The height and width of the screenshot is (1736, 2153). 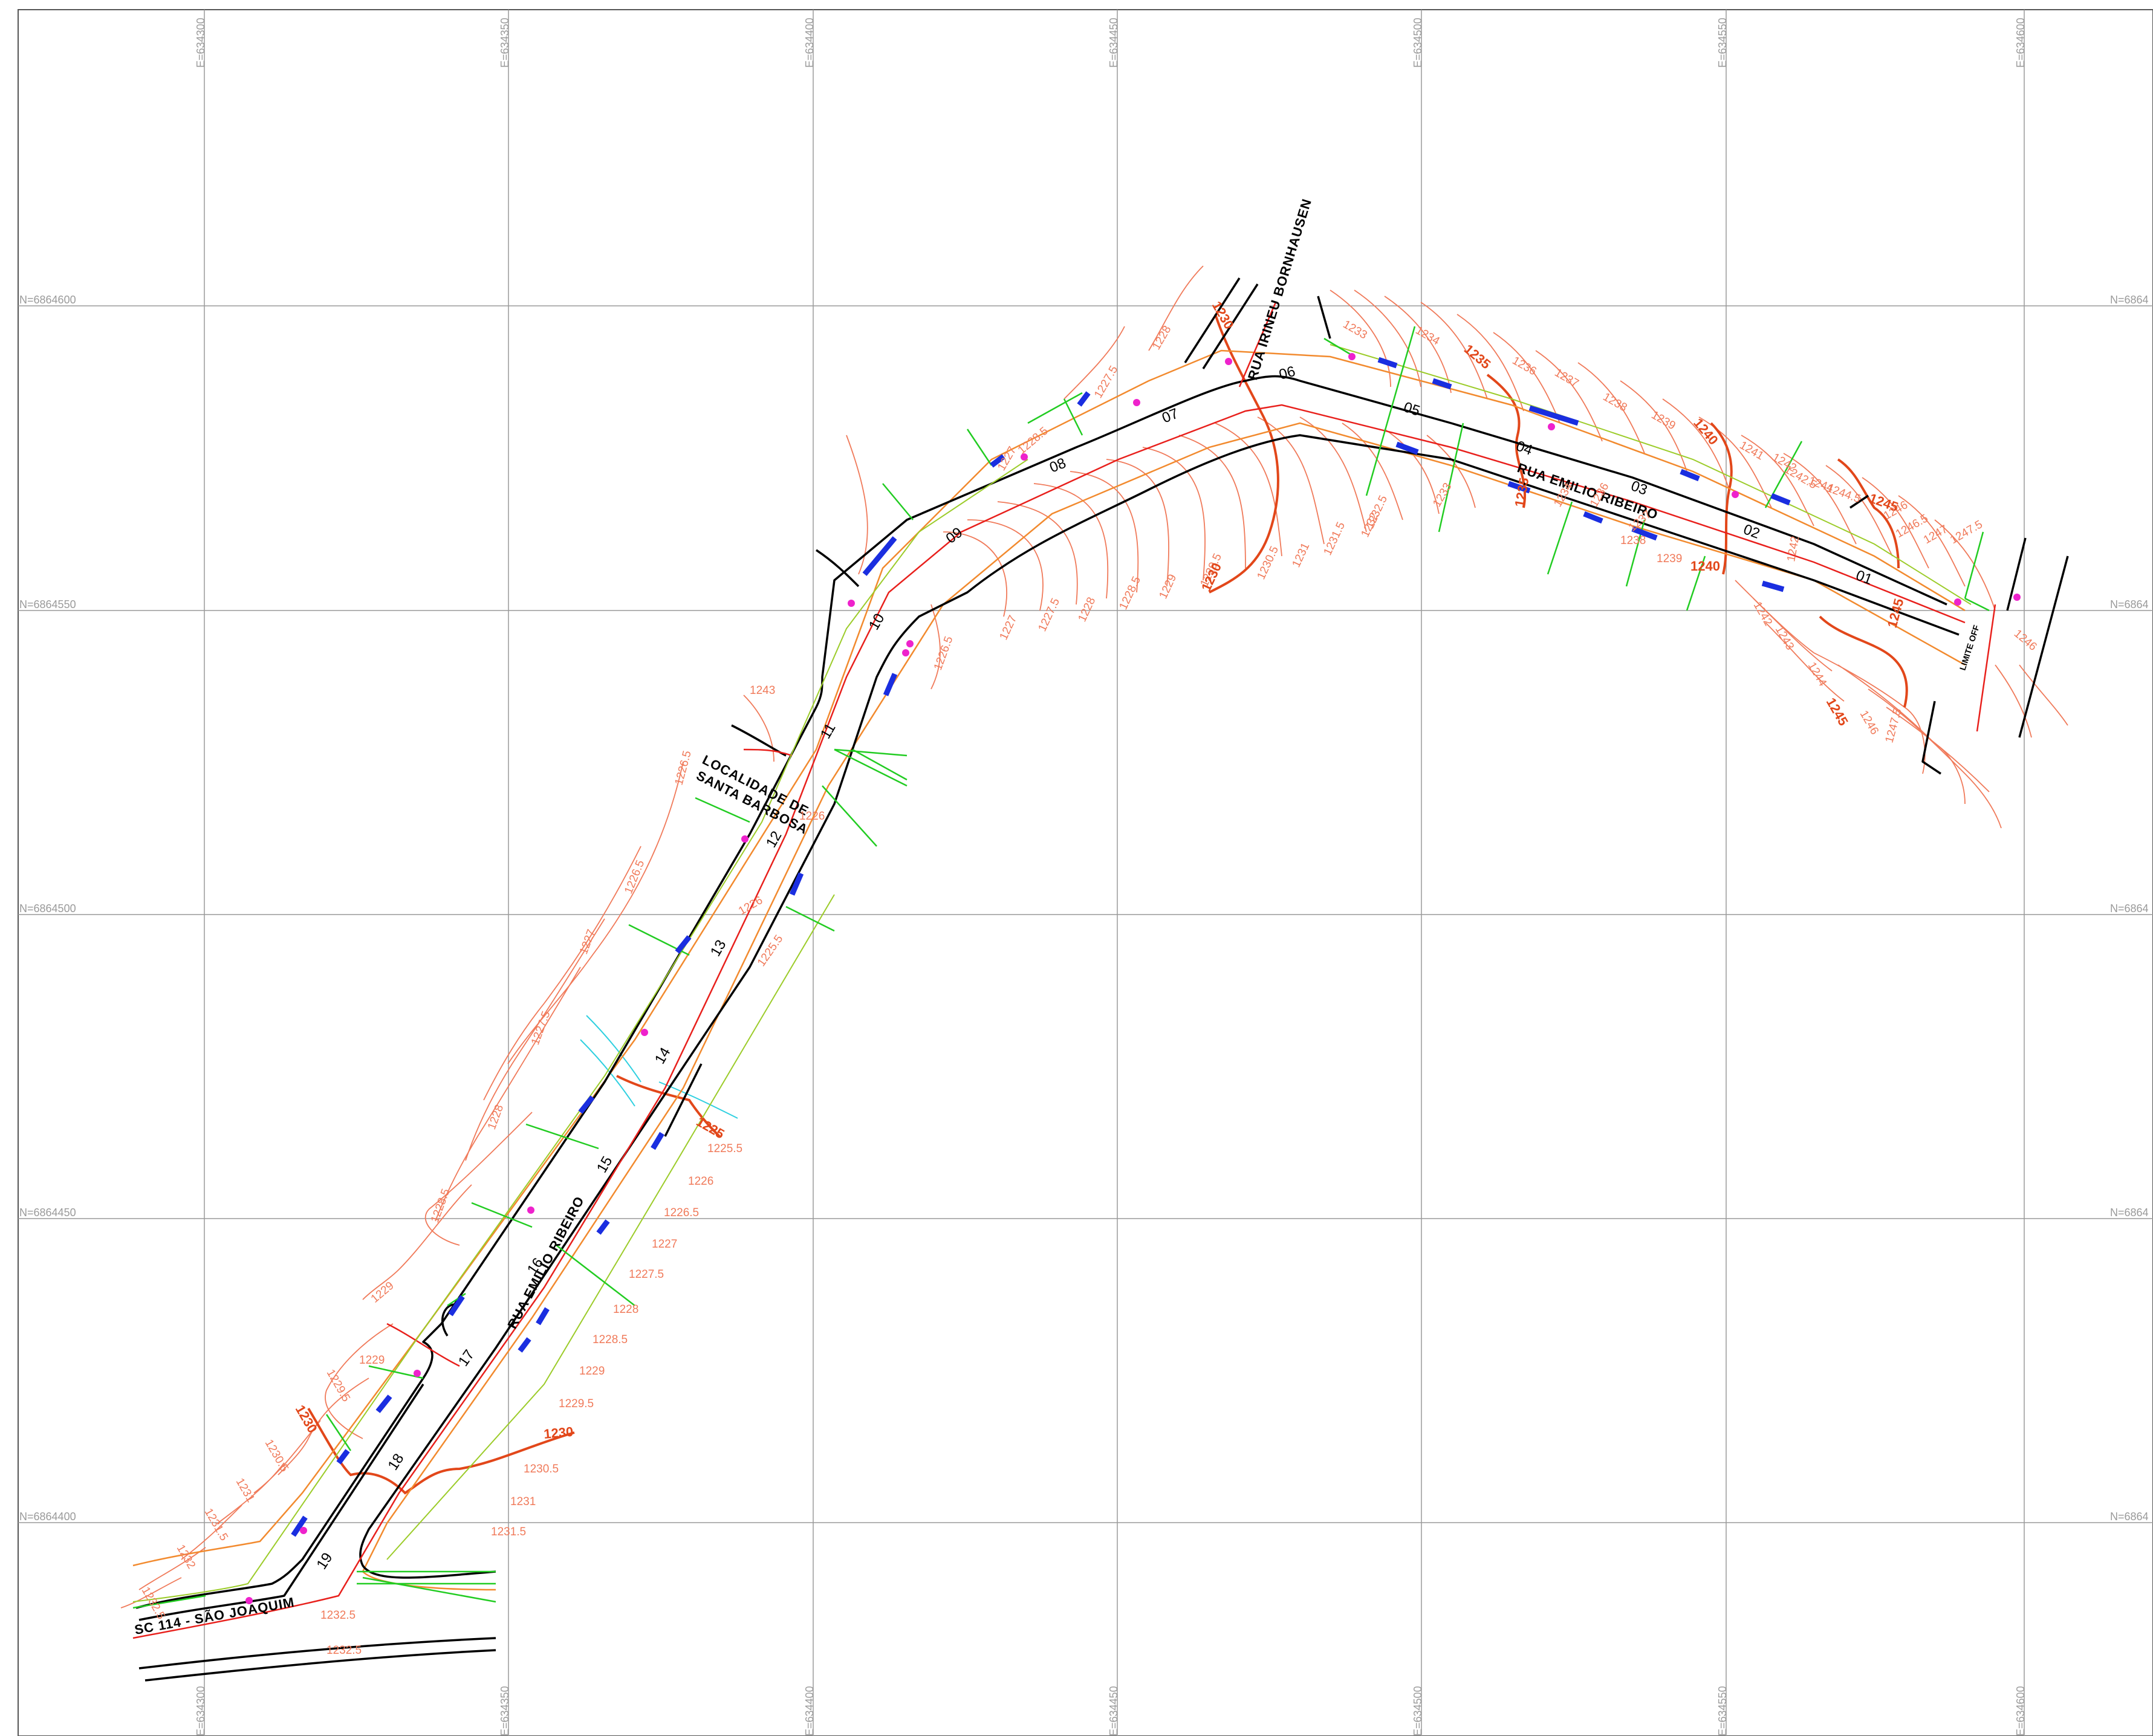 I want to click on contour-label: 1239, so click(x=1663, y=420).